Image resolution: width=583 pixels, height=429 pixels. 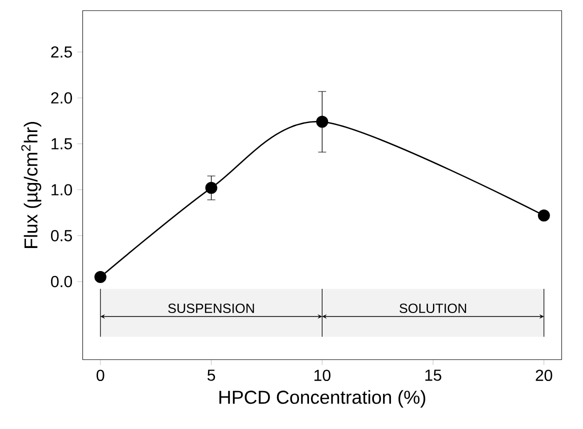 I want to click on band-label: SOLUTION, so click(x=433, y=309).